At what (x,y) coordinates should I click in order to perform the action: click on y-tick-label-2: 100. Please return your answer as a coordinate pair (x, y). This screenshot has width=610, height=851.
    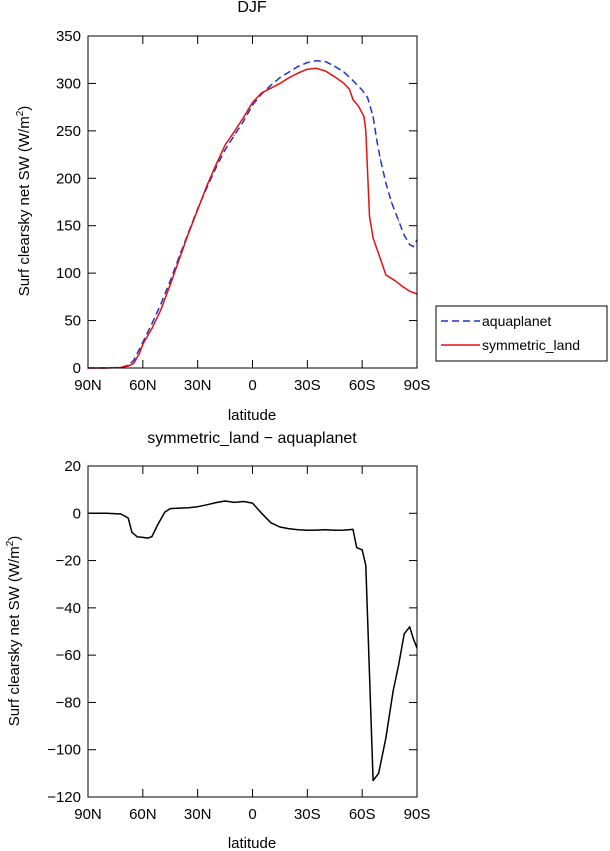
    Looking at the image, I should click on (68, 273).